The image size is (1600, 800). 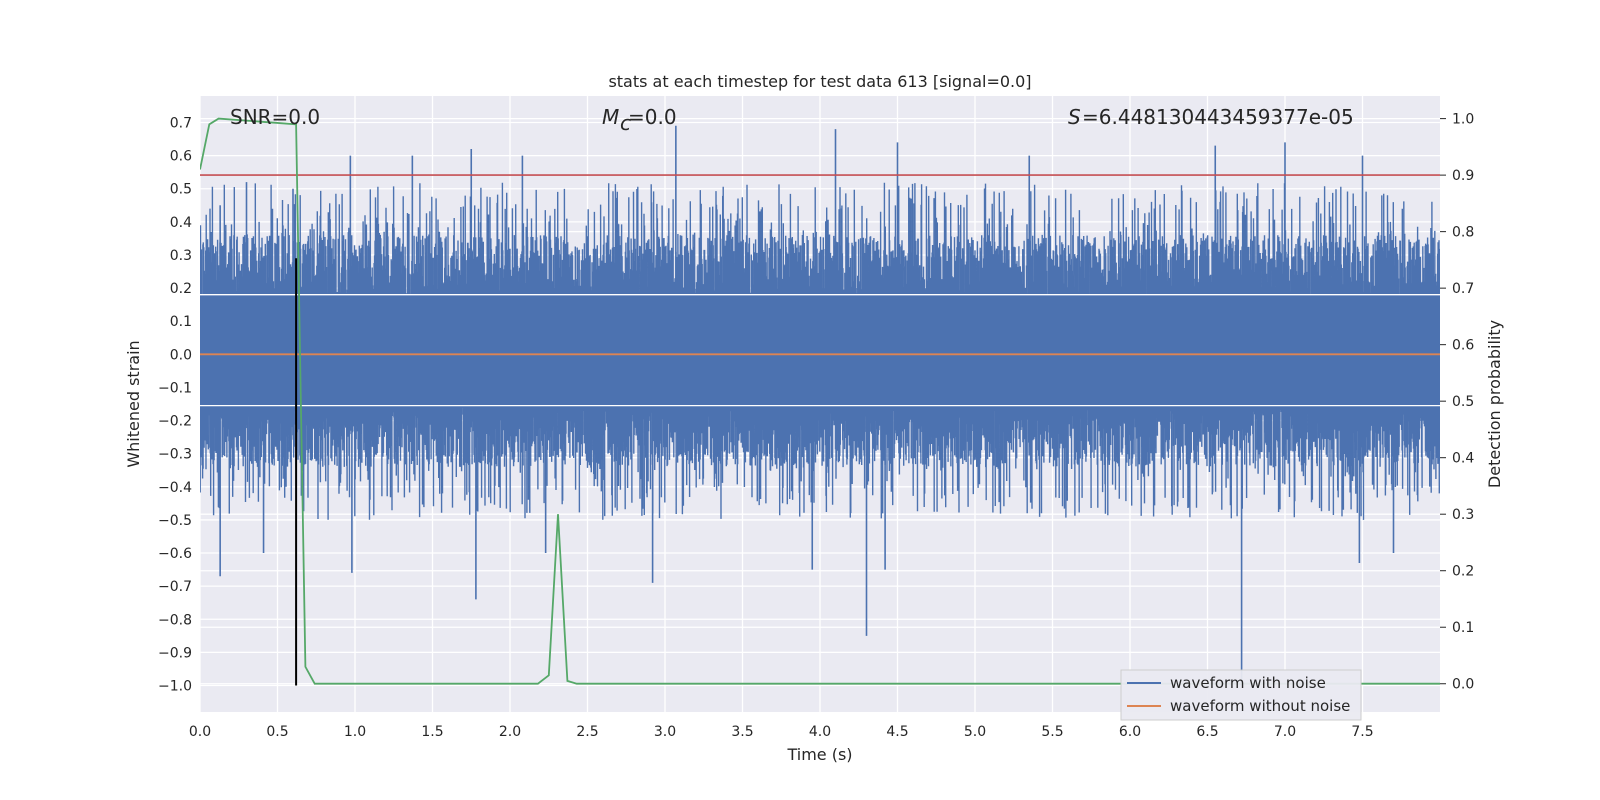 I want to click on x-axis-label: Time (s), so click(x=819, y=754).